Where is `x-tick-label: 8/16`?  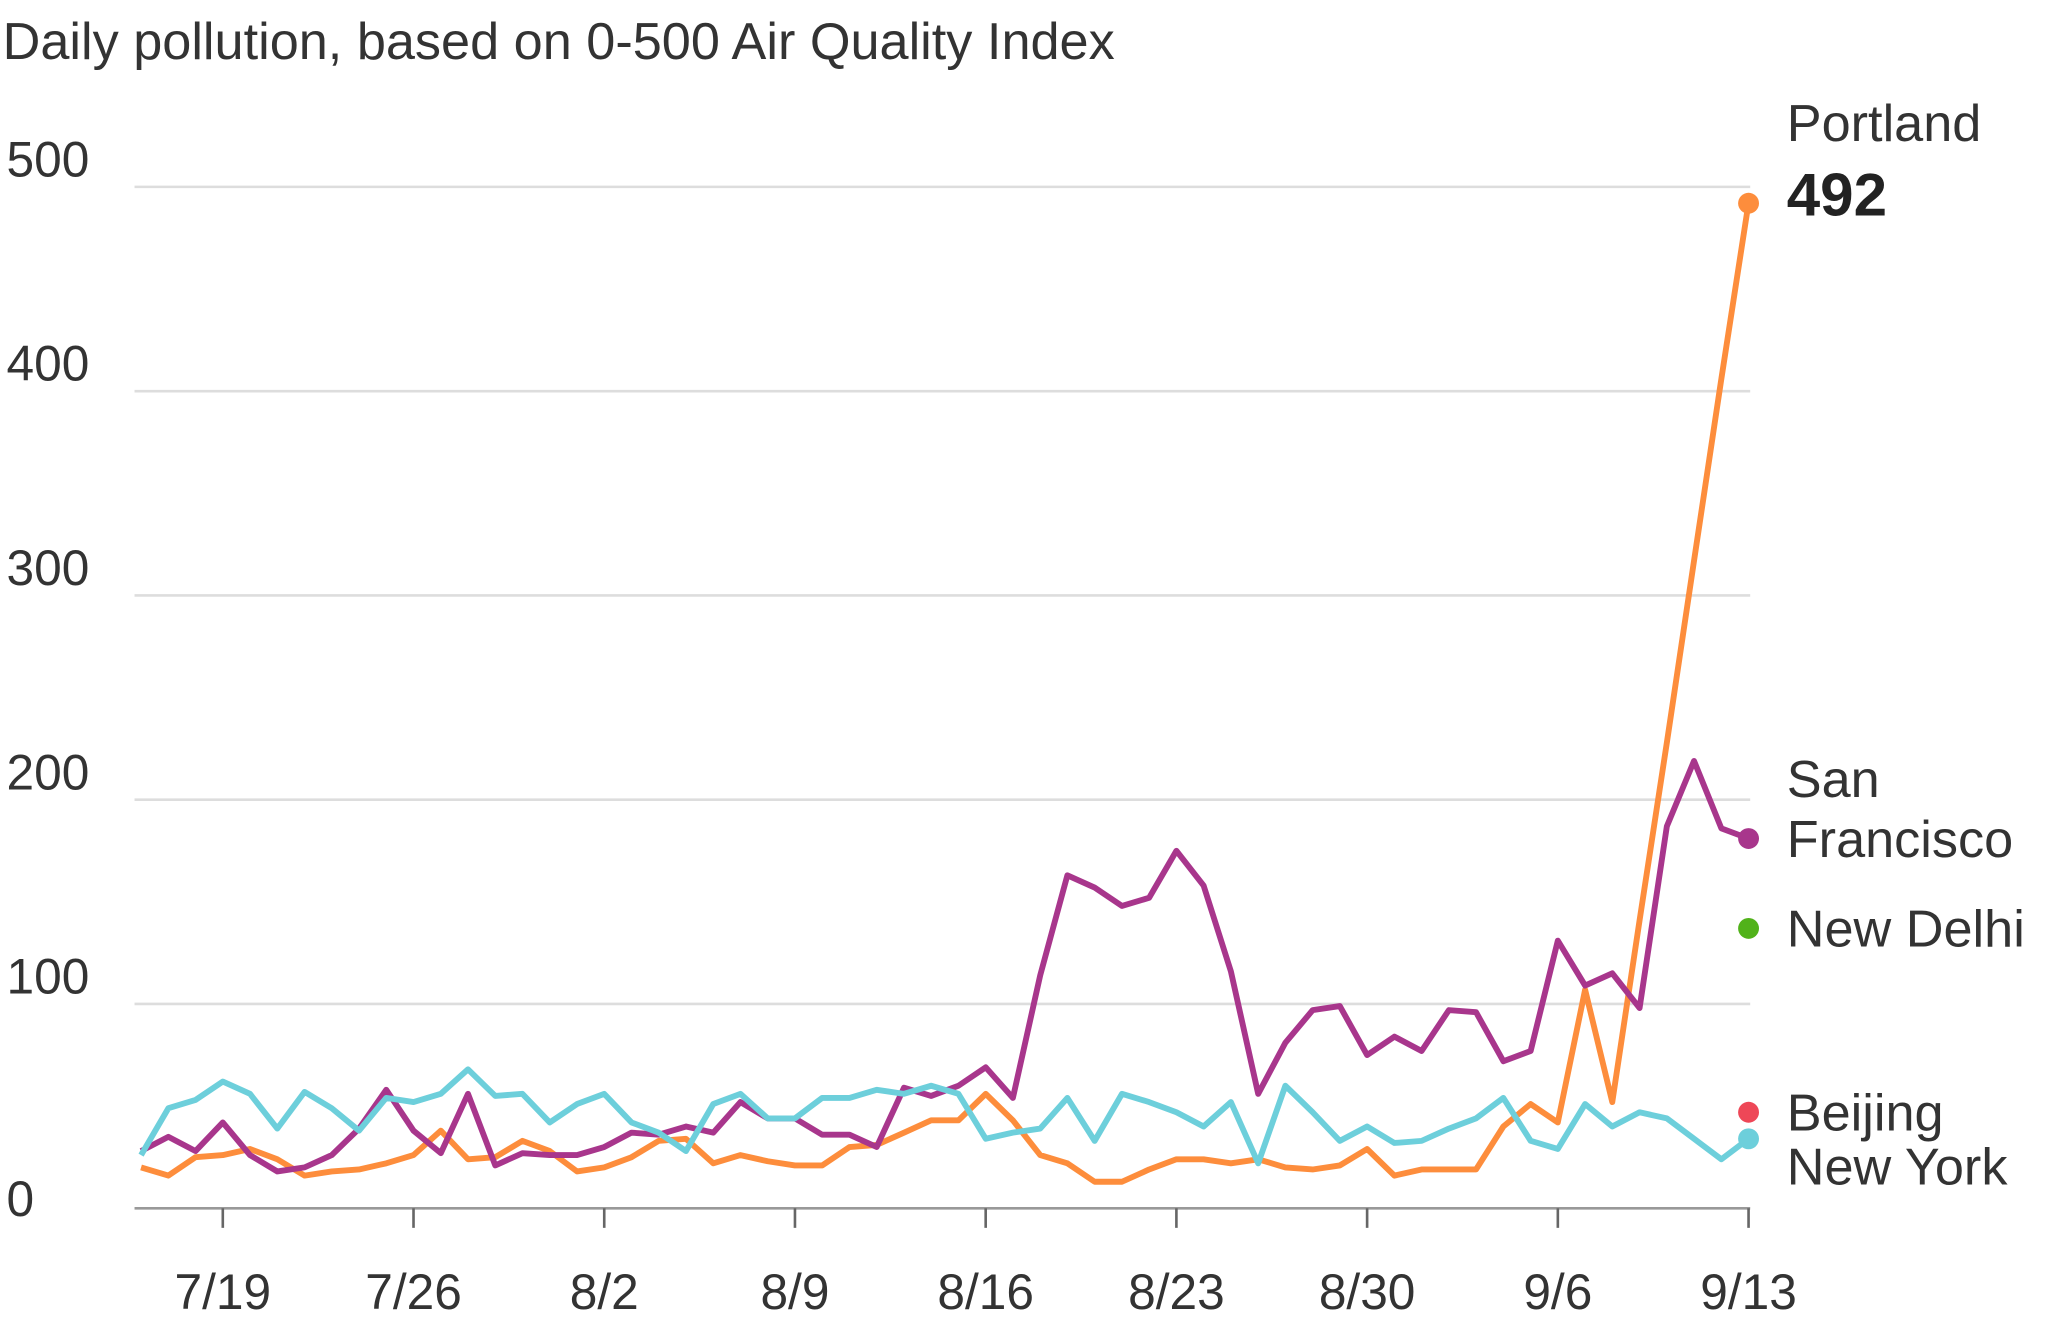
x-tick-label: 8/16 is located at coordinates (985, 1292).